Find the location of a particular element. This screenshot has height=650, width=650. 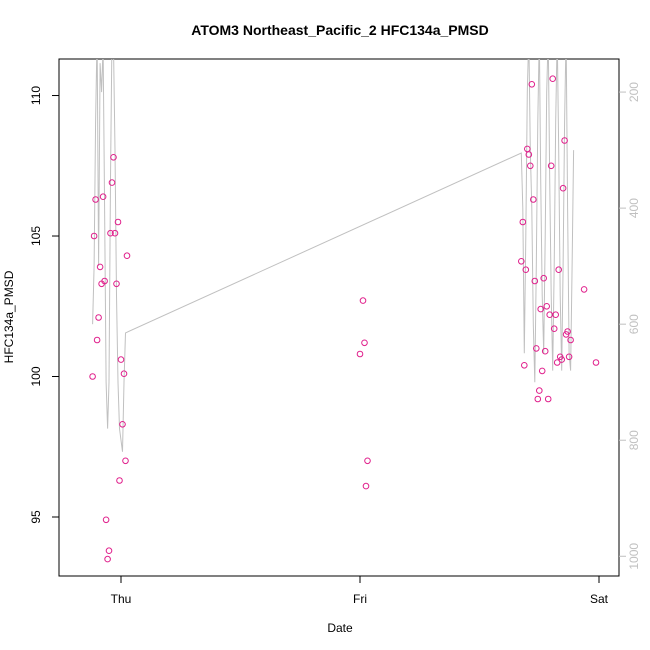

x-axis-label: Date is located at coordinates (340, 628).